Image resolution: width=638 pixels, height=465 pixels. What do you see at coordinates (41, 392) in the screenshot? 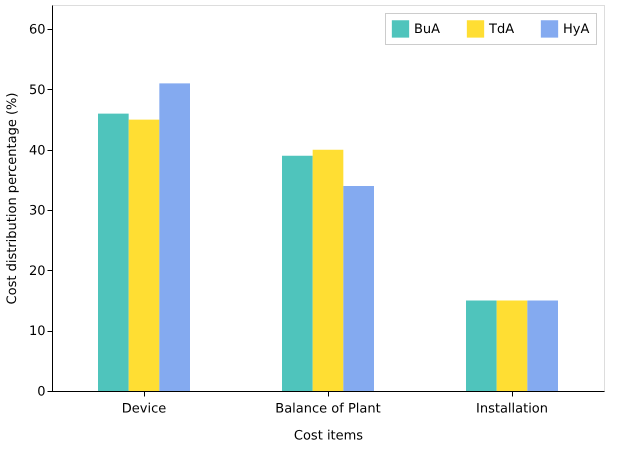
I see `y-tick-label: 0` at bounding box center [41, 392].